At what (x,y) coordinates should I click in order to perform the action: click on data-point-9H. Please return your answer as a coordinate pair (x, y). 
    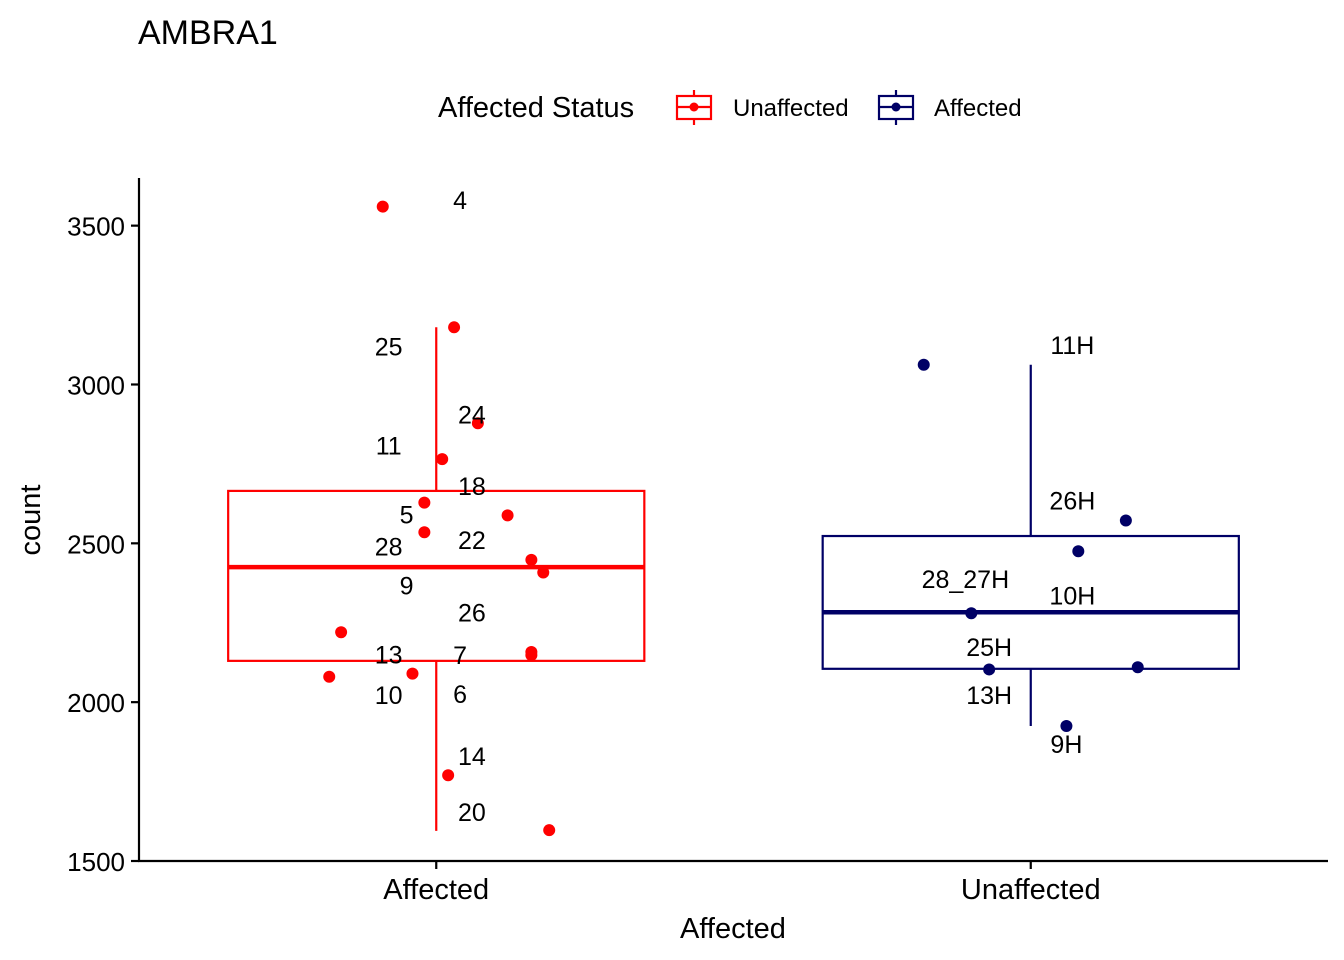
    Looking at the image, I should click on (1066, 725).